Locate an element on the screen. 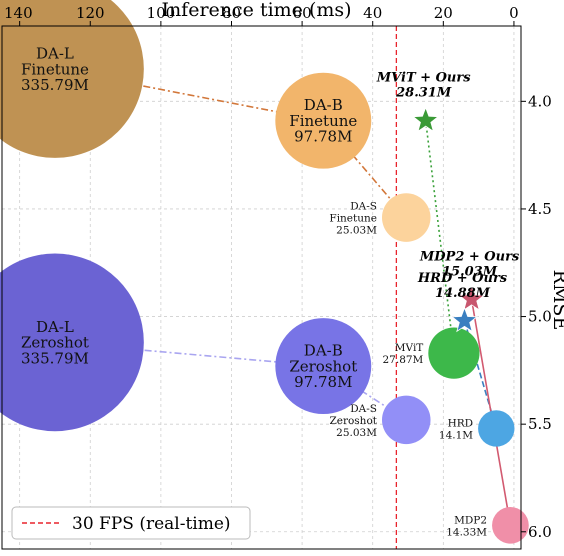 This screenshot has width=564, height=556. legend-box is located at coordinates (131, 523).